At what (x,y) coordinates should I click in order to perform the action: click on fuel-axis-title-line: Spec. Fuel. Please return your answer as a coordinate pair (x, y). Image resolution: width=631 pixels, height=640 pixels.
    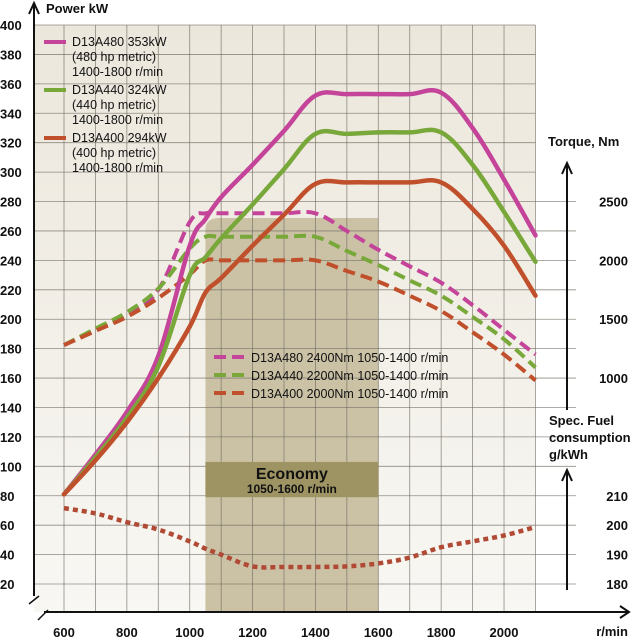
    Looking at the image, I should click on (581, 420).